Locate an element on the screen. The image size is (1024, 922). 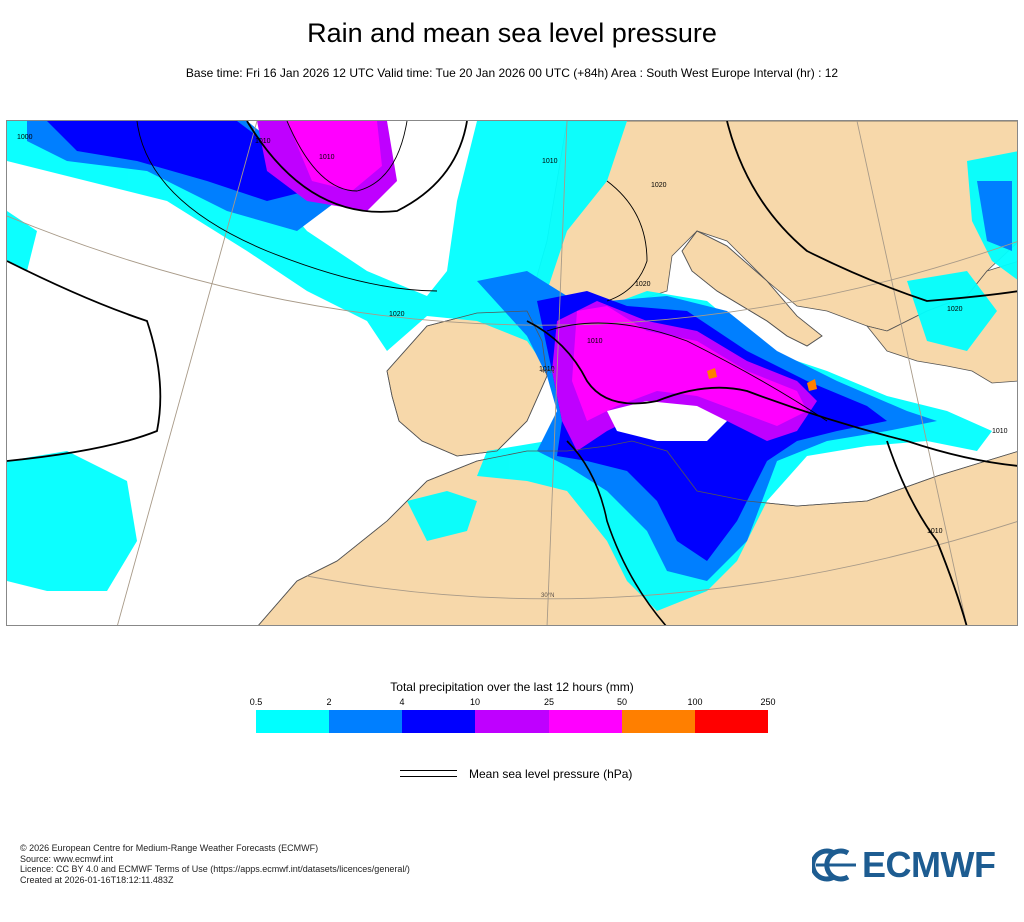
precip-gap-sea is located at coordinates (667, 421).